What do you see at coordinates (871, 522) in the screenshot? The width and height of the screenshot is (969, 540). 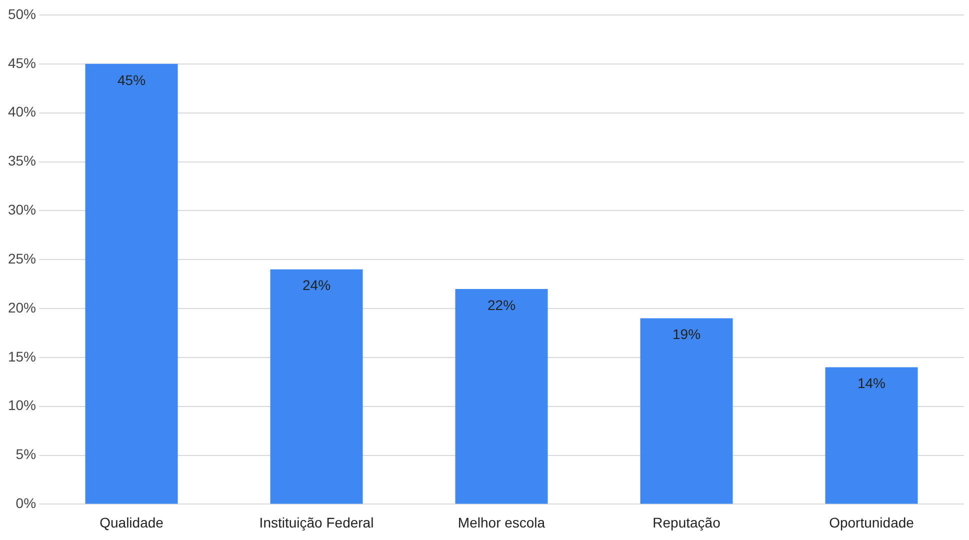 I see `x-tick-label: Oportunidade` at bounding box center [871, 522].